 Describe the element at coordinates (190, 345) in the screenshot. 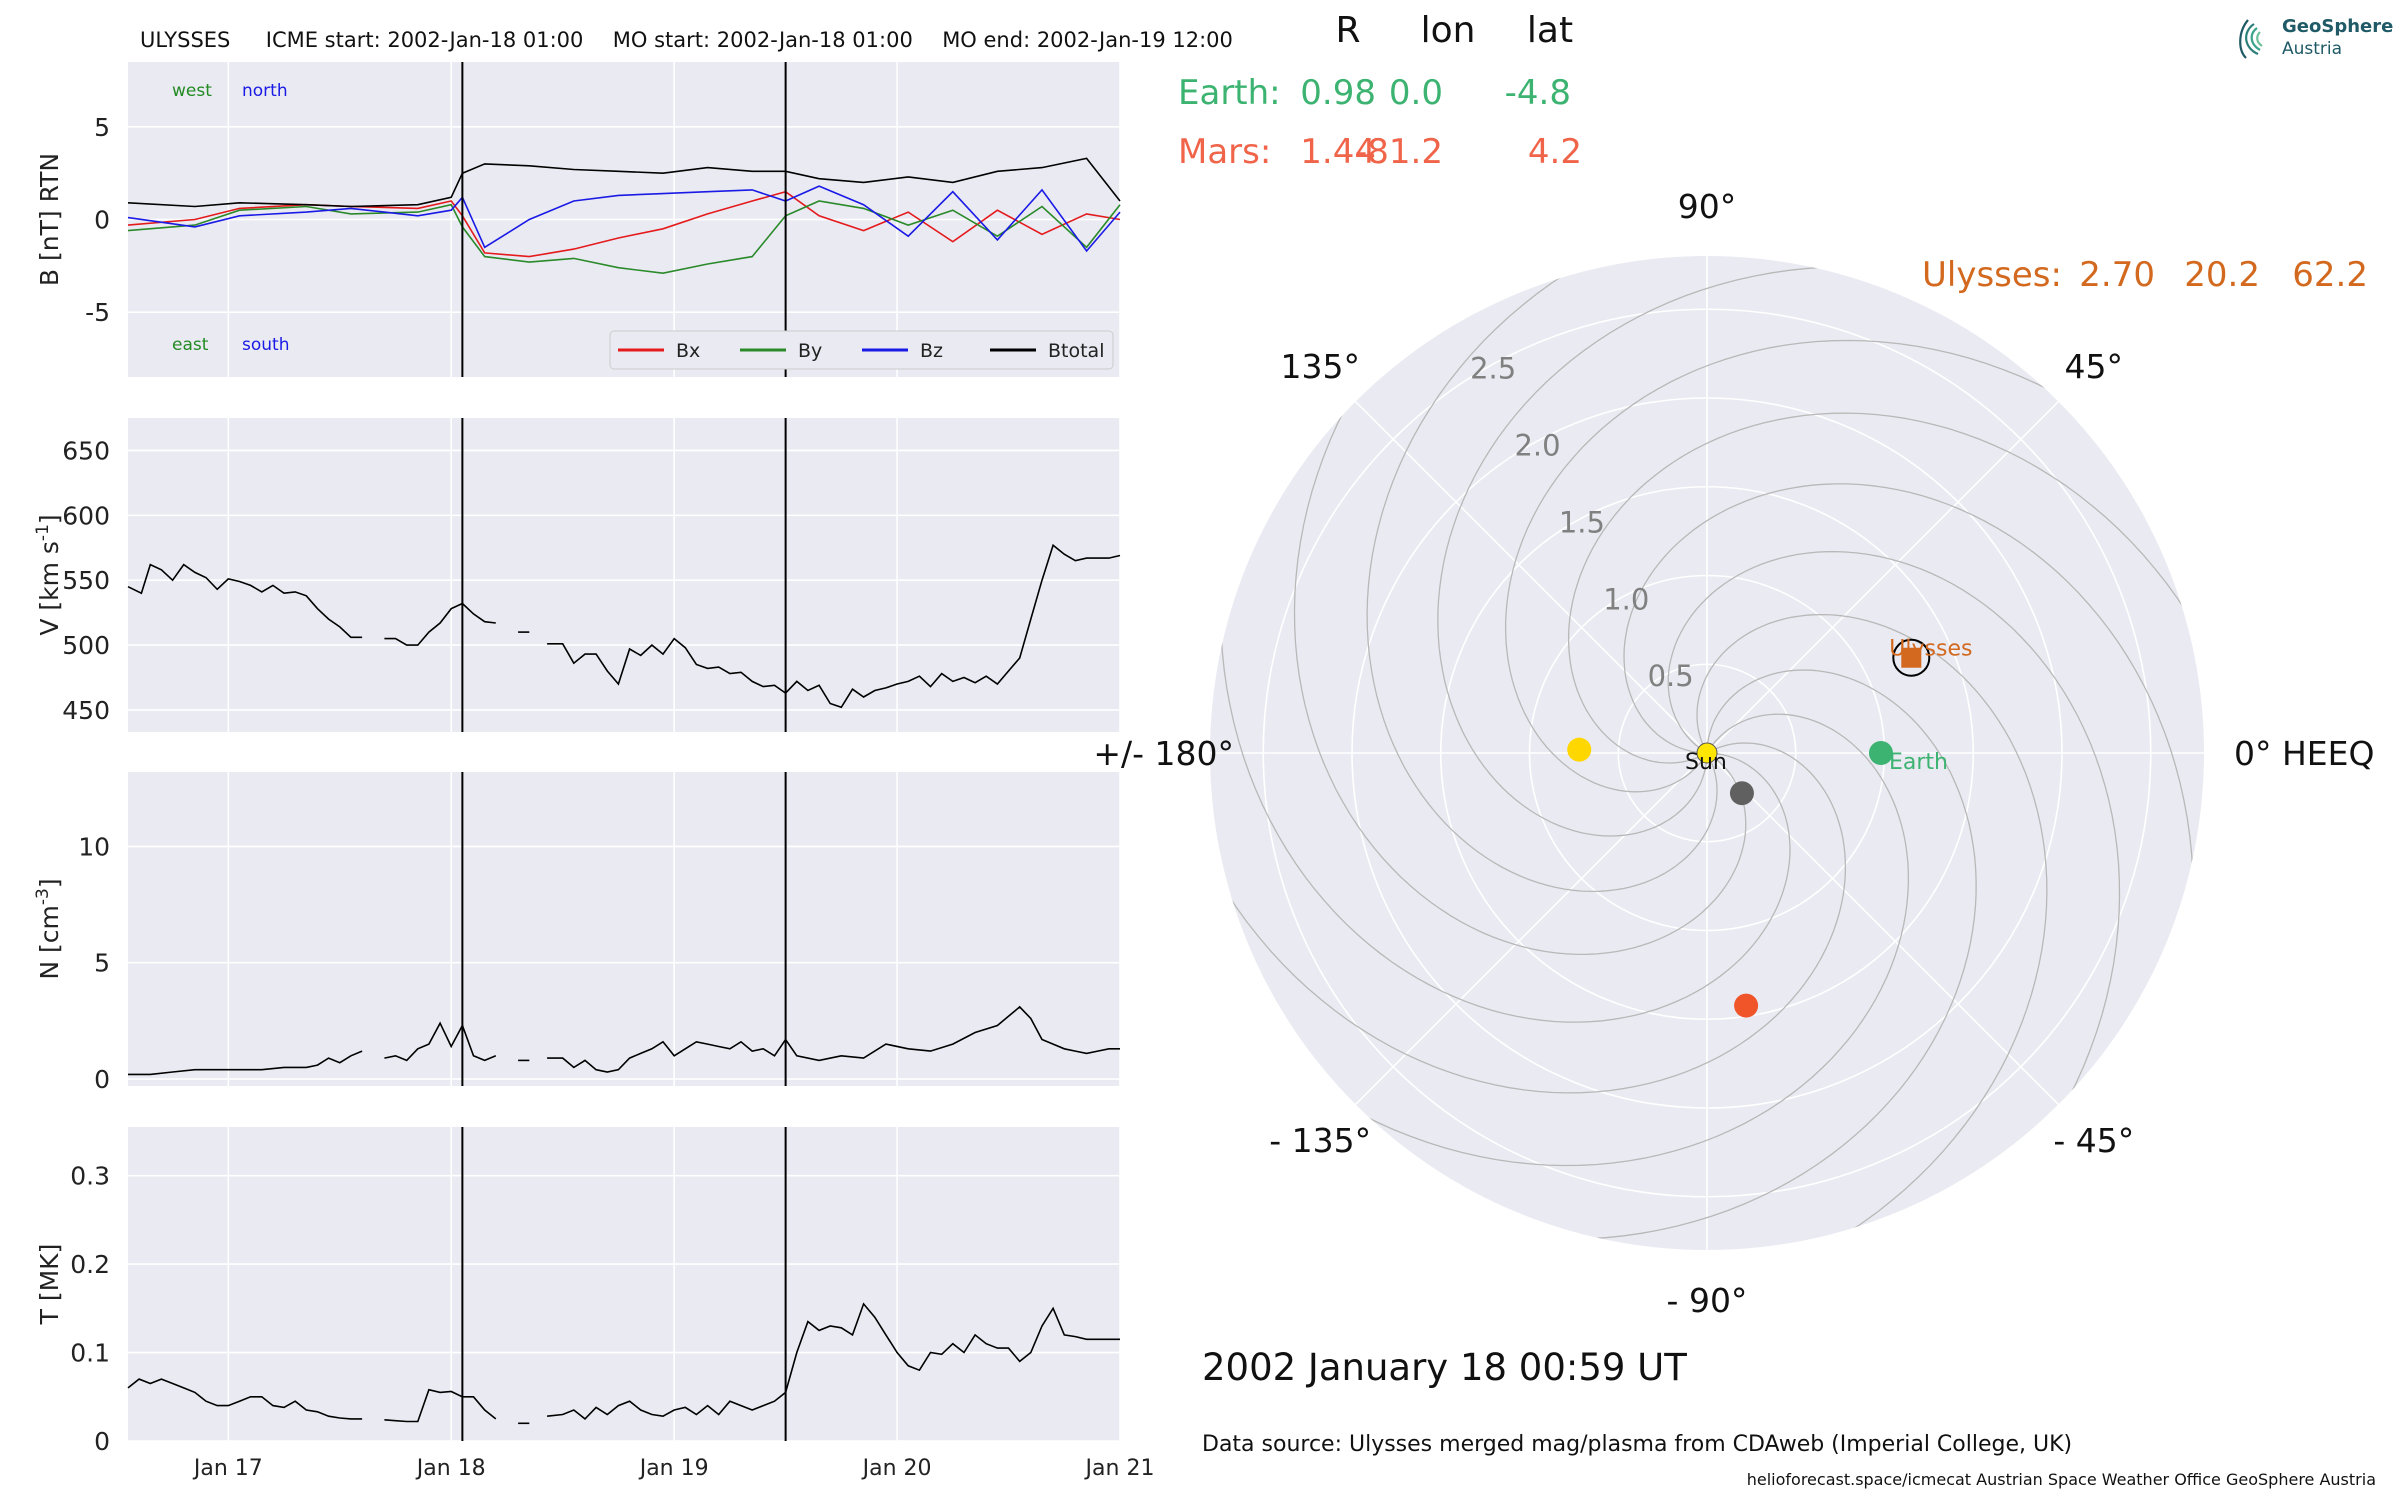

I see `annotation-east: east` at that location.